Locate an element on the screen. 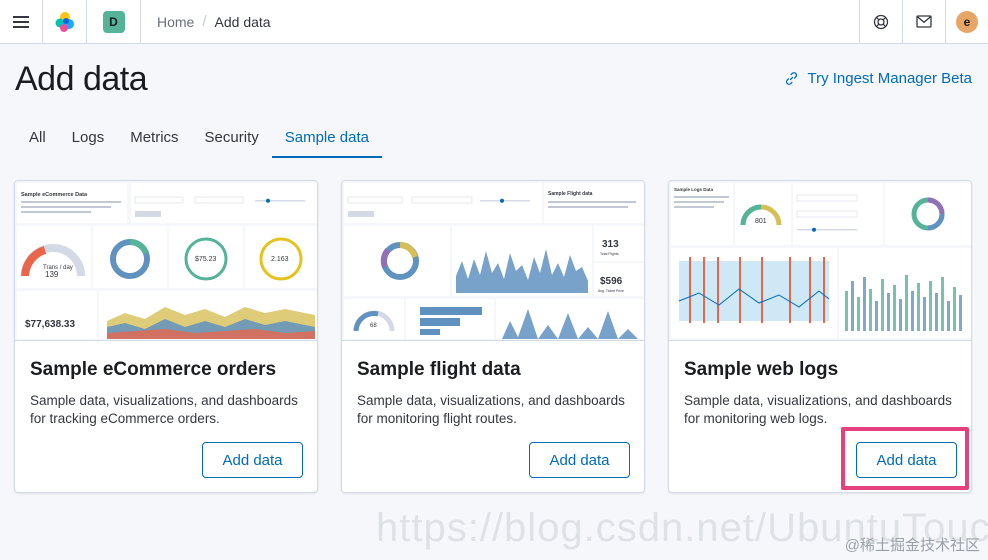 The image size is (988, 560). space-avatar: D is located at coordinates (113, 21).